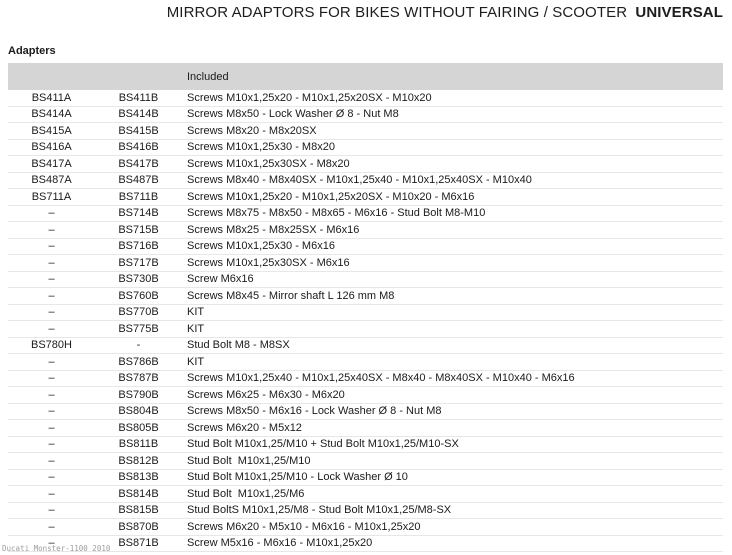  I want to click on adapter-b-cell: BS775B, so click(138, 328).